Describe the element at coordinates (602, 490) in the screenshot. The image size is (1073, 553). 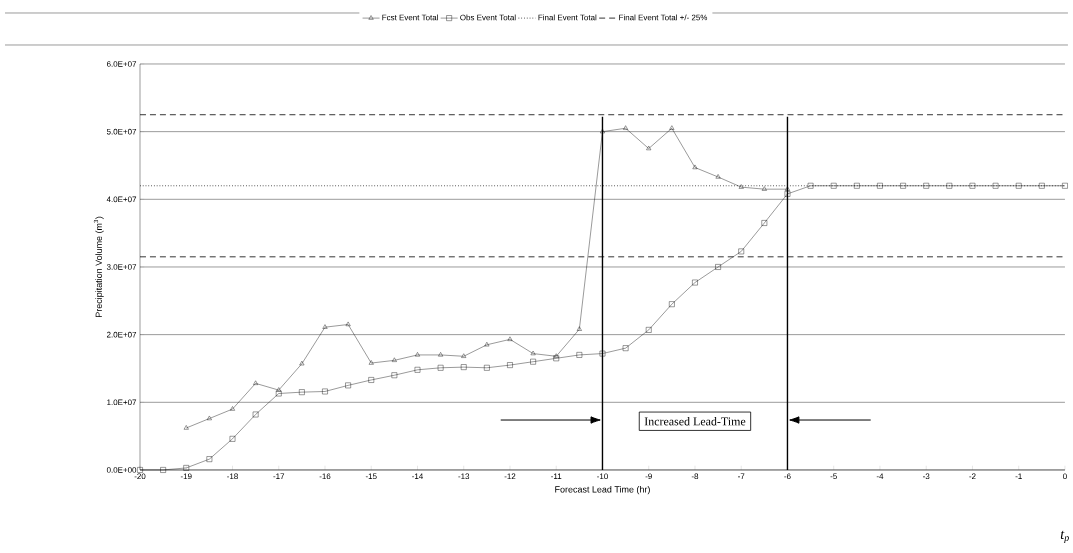
I see `x-axis-title: Forecast Lead Time (hr)` at that location.